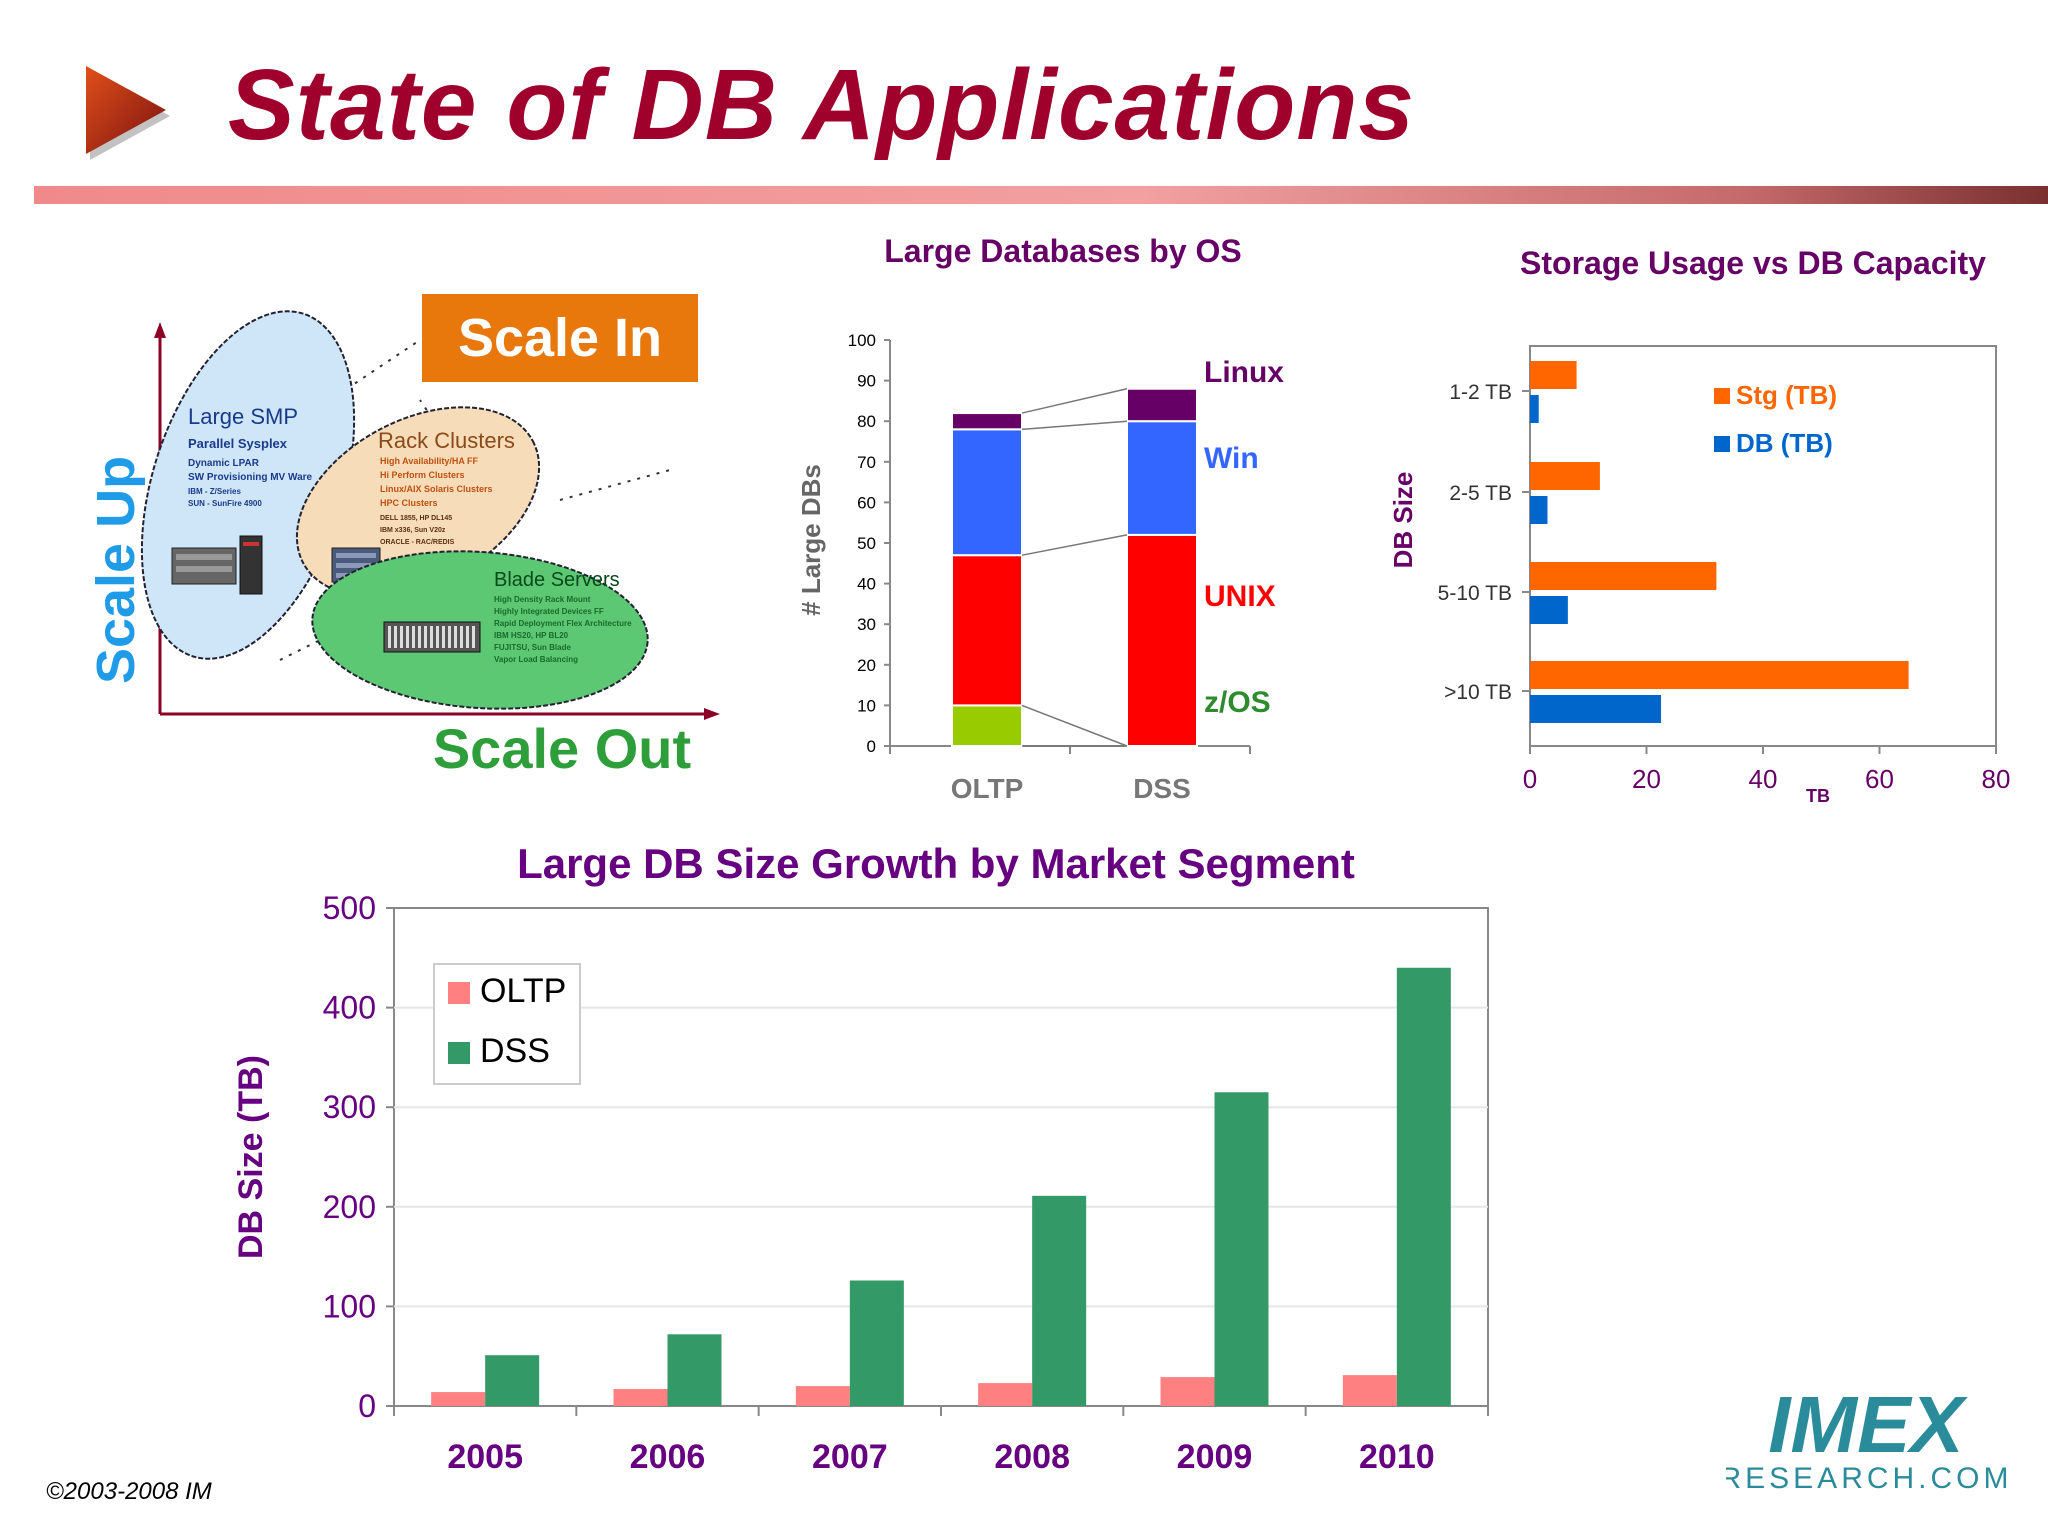 This screenshot has height=1536, width=2048. I want to click on legend-label: Stg (TB), so click(1786, 395).